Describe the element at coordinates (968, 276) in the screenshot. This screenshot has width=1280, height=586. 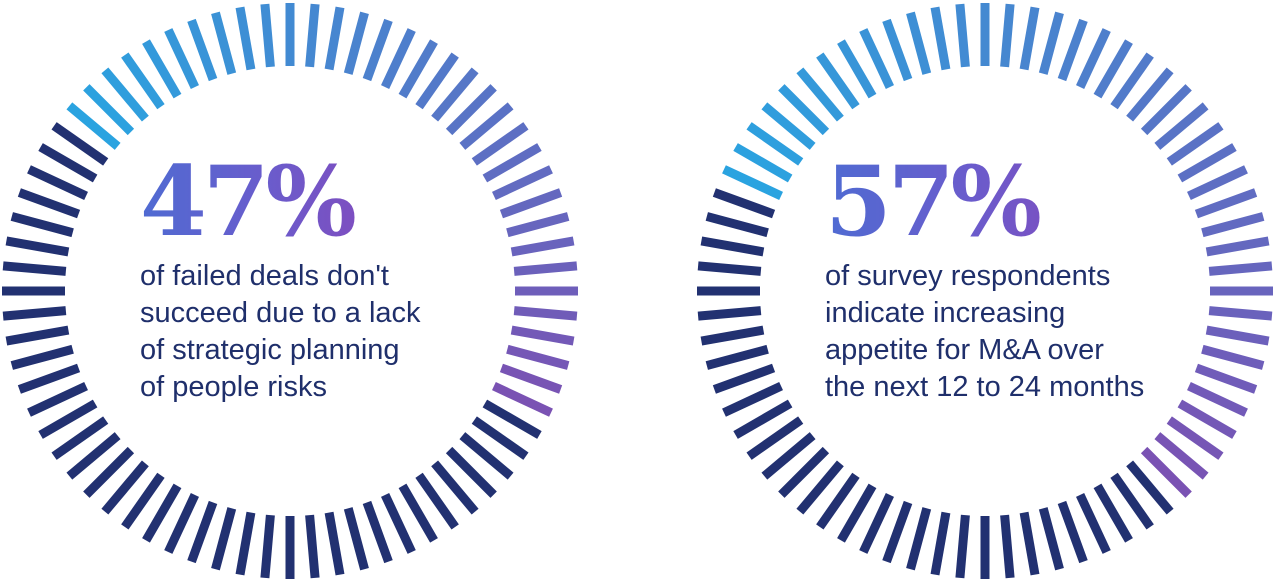
I see `caption-line: of survey respondents` at that location.